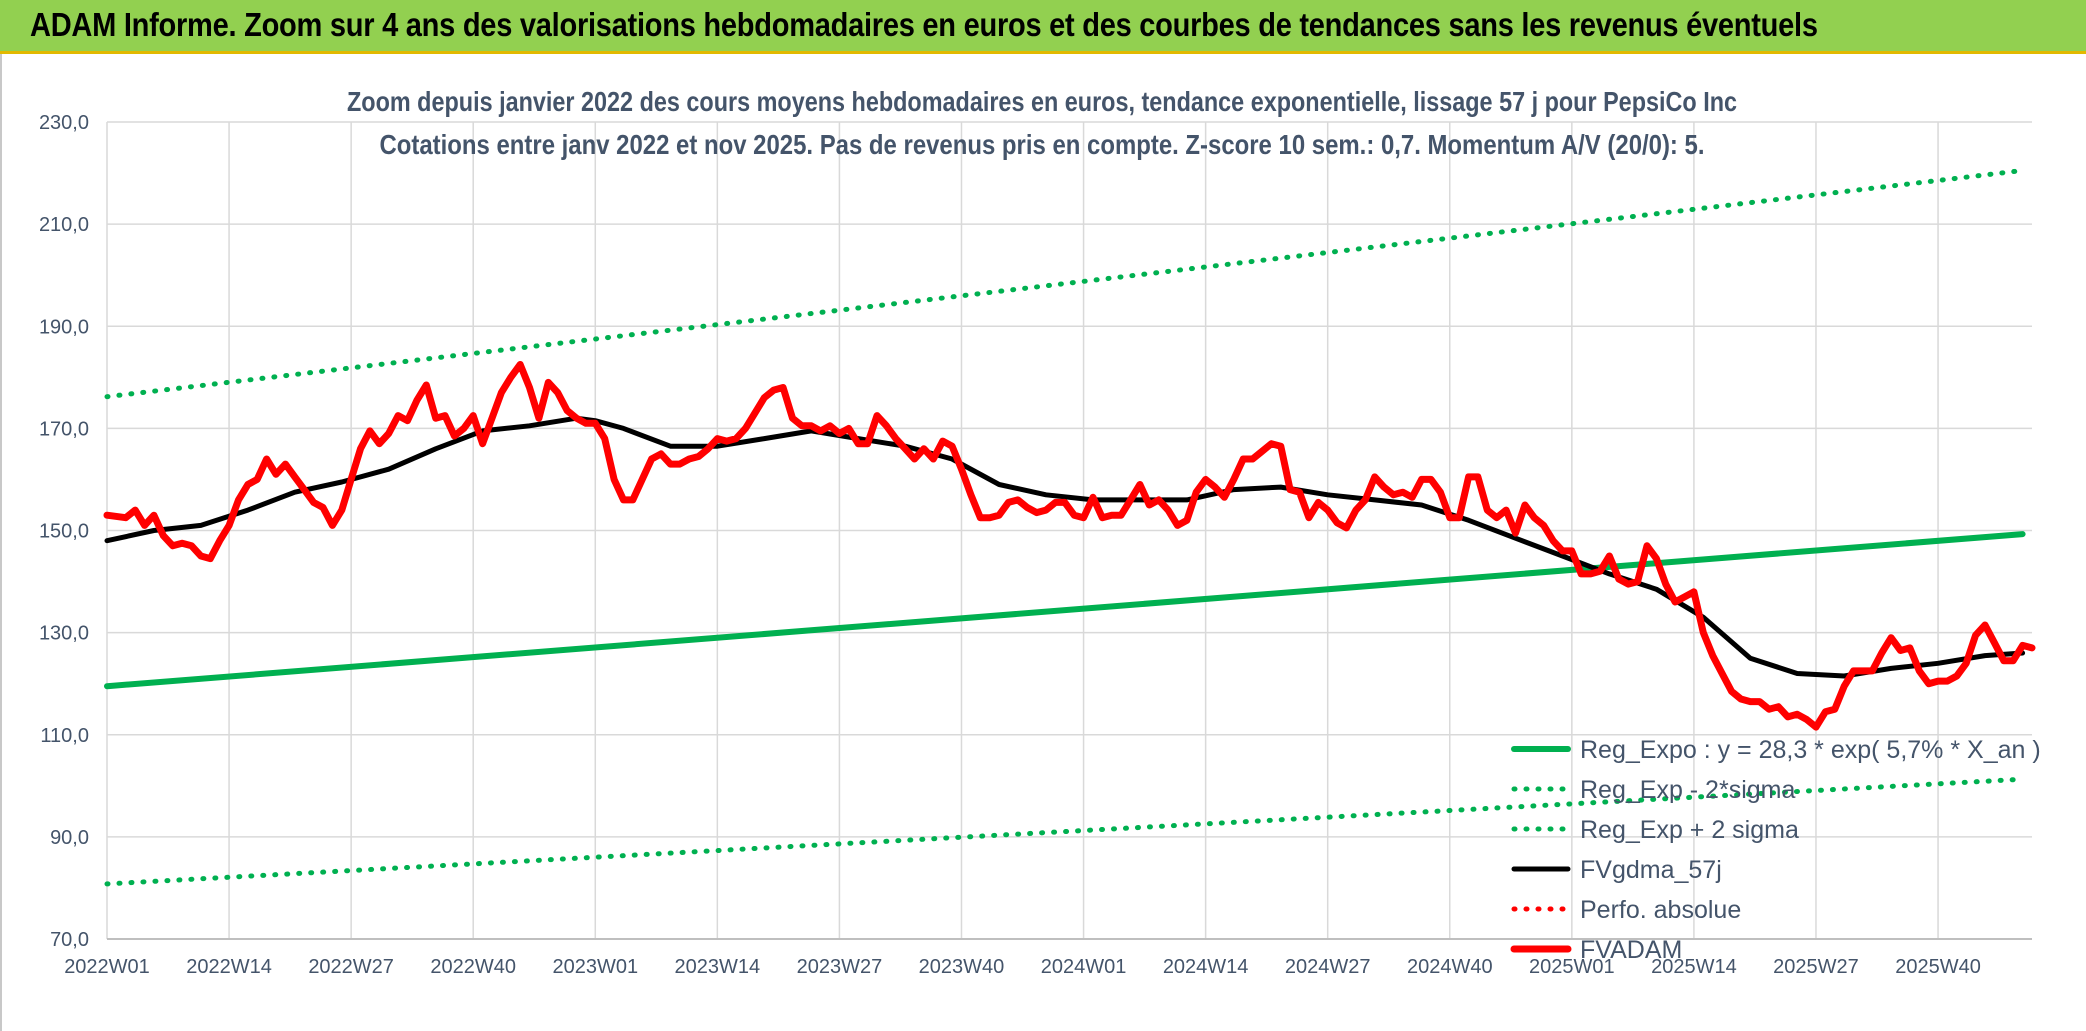 The width and height of the screenshot is (2086, 1031). Describe the element at coordinates (64, 634) in the screenshot. I see `y-tick-label: 130,0` at that location.